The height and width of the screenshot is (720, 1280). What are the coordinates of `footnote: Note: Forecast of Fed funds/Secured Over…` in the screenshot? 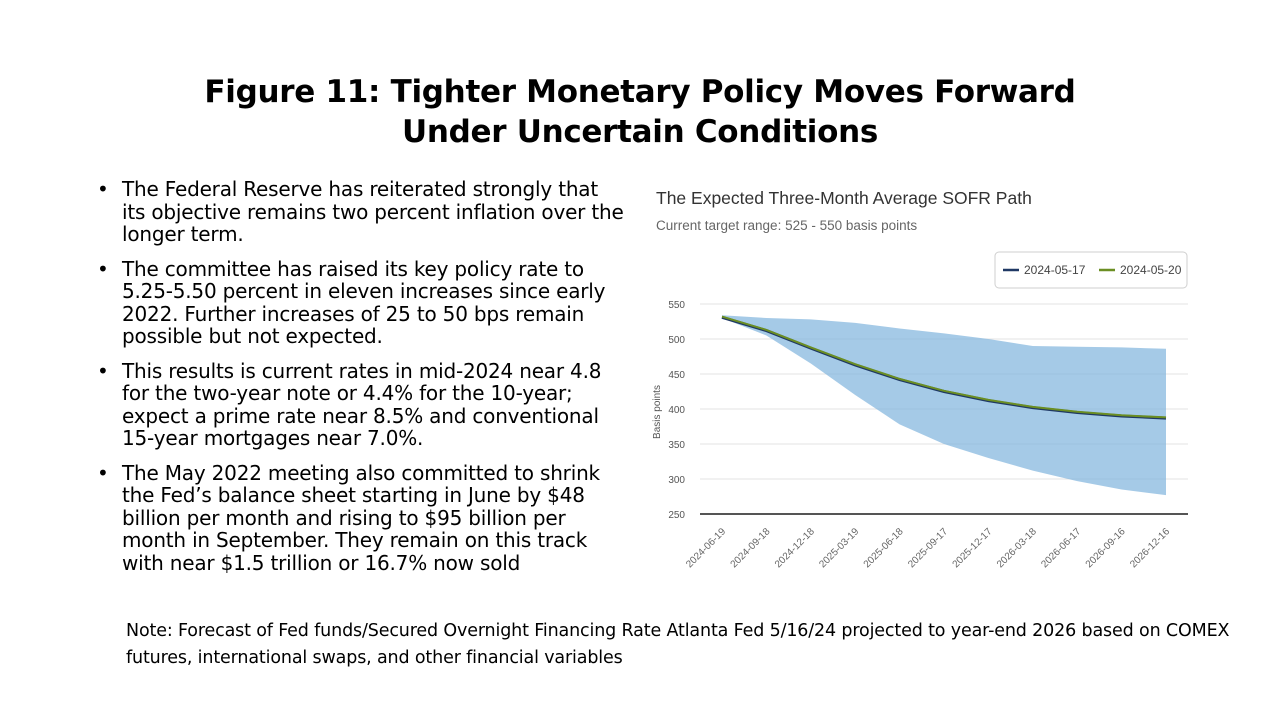 It's located at (678, 644).